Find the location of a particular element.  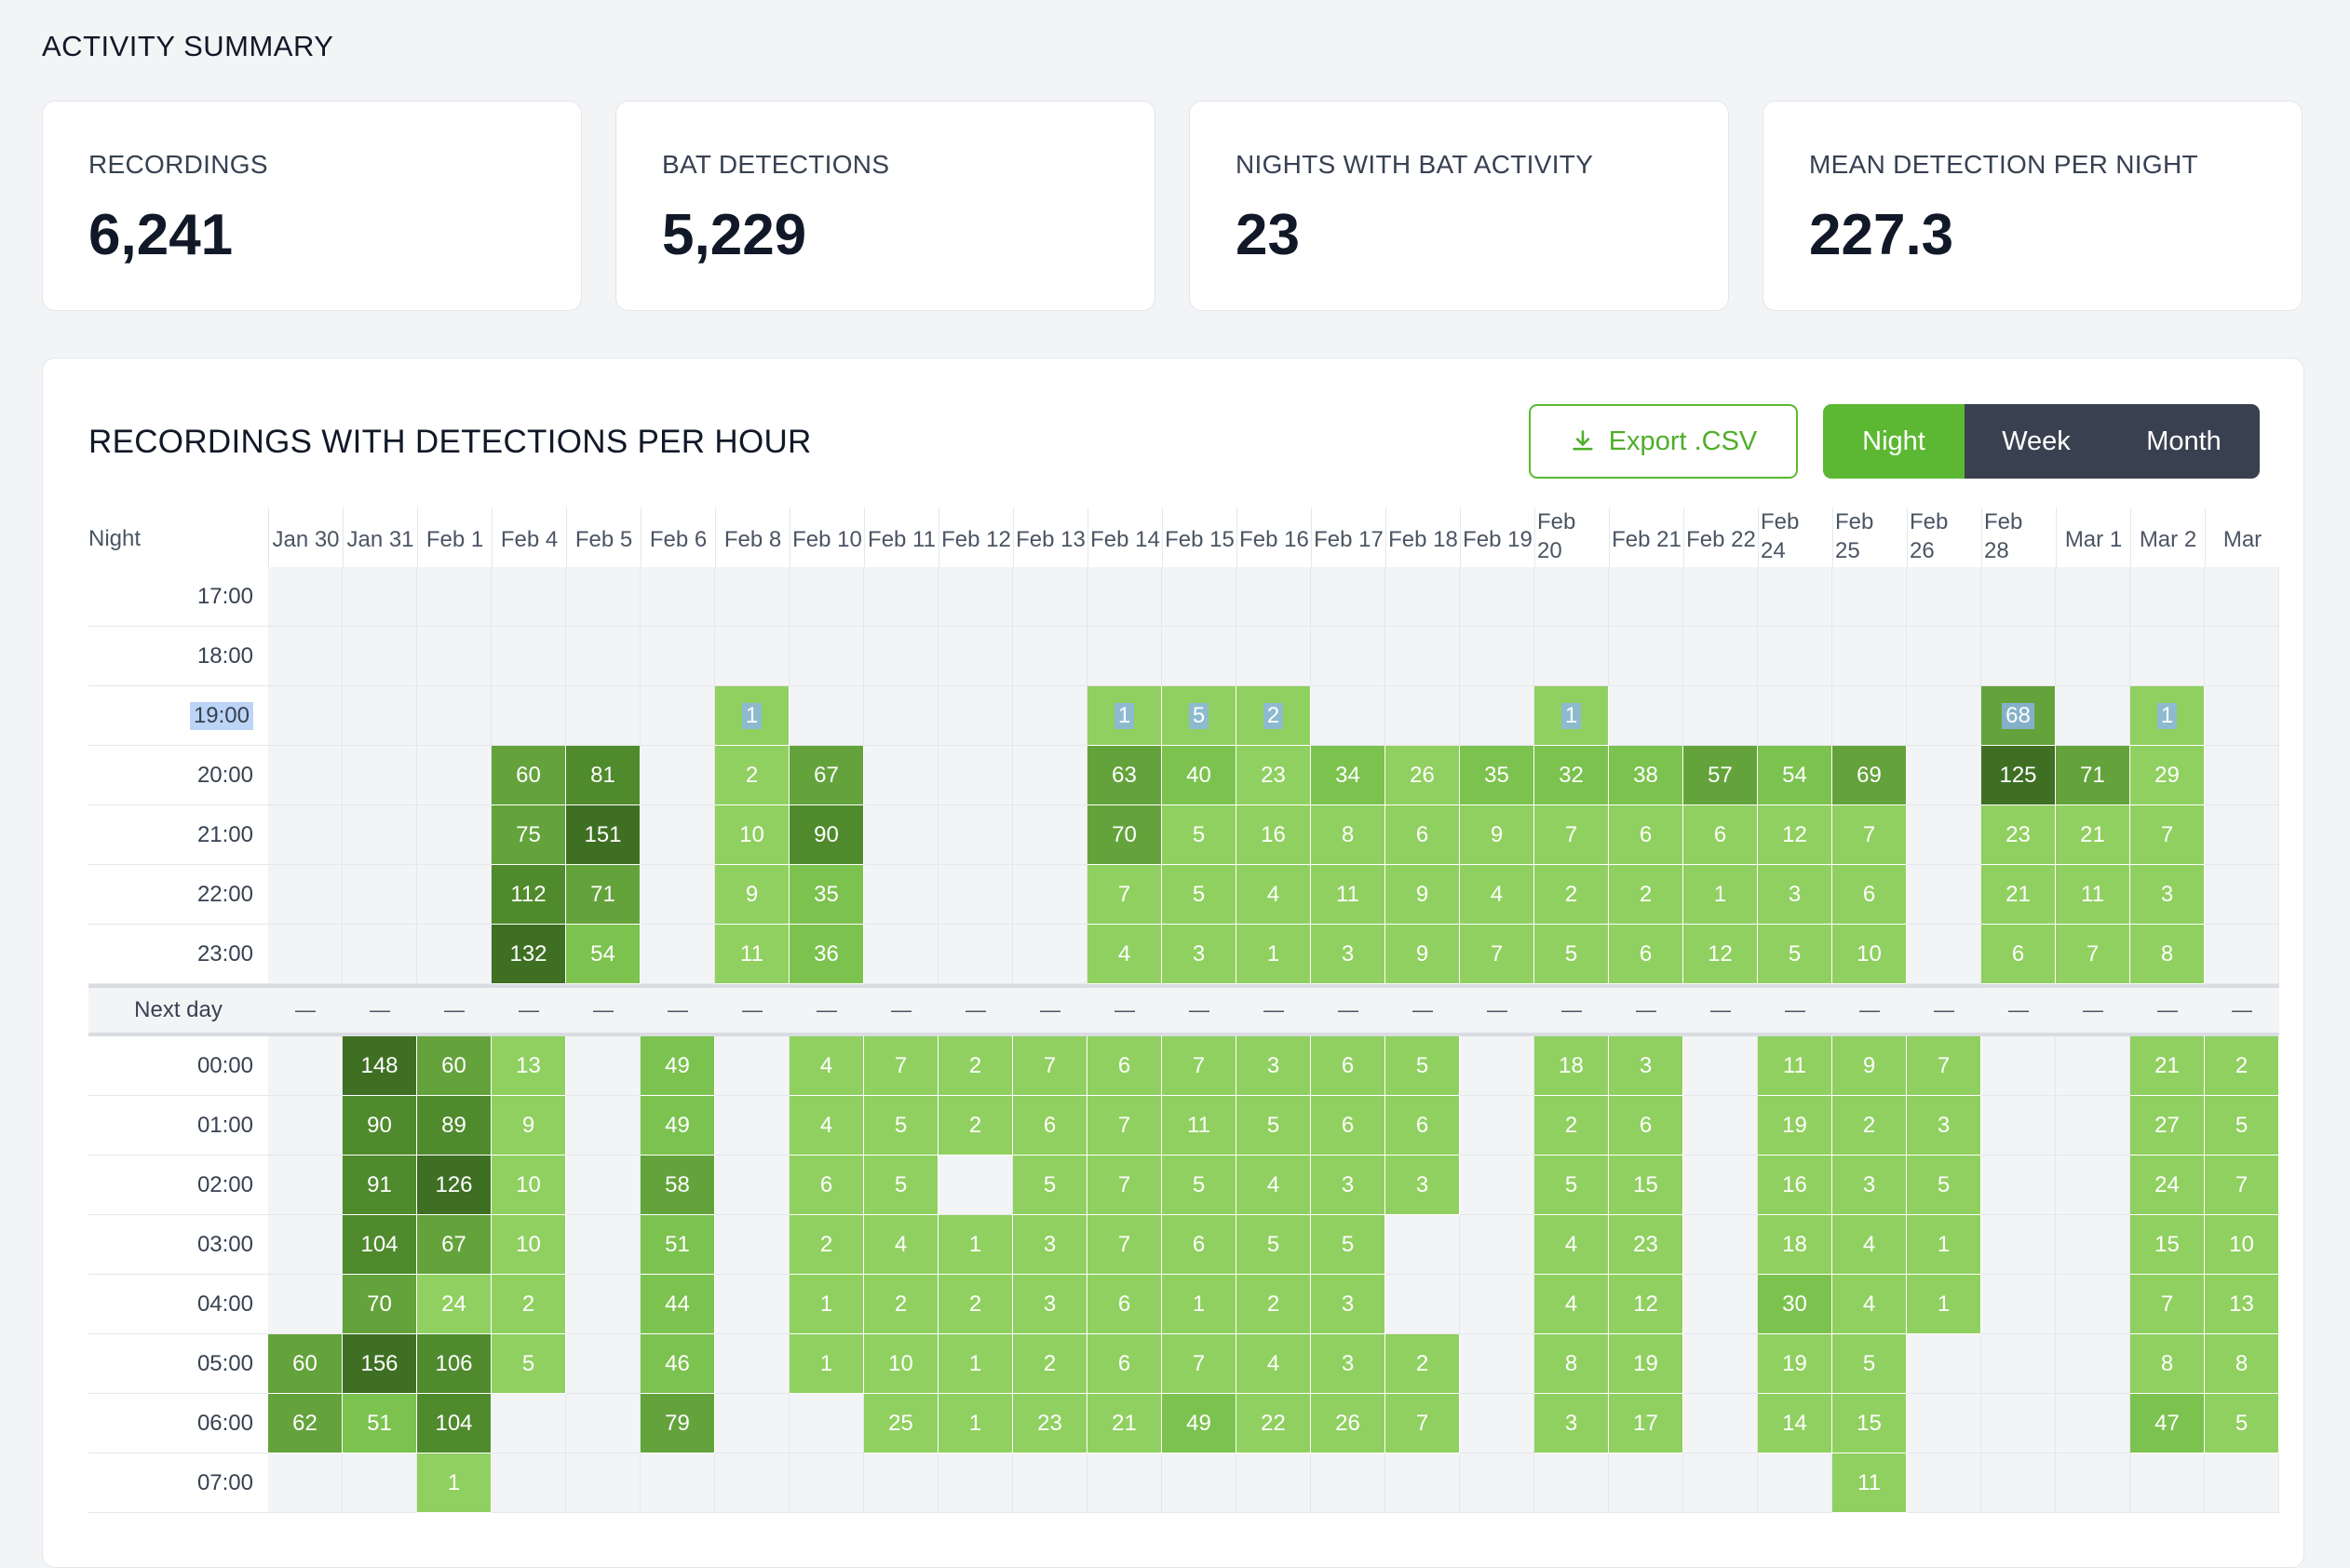

heatmap-cell: 81 is located at coordinates (603, 776).